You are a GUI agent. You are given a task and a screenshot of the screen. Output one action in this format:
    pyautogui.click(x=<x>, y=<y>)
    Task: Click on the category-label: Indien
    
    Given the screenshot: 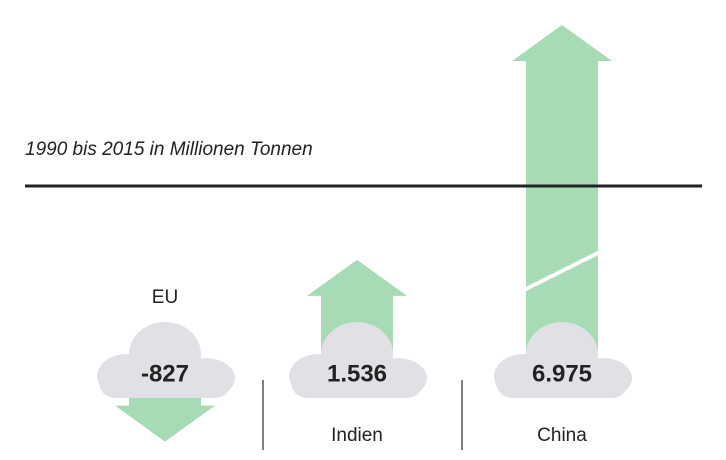 What is the action you would take?
    pyautogui.click(x=357, y=435)
    